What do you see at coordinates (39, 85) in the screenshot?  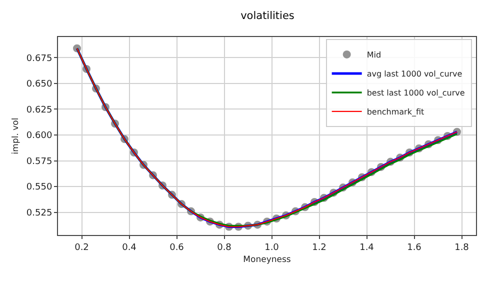 I see `y-tick-label: 0.650` at bounding box center [39, 85].